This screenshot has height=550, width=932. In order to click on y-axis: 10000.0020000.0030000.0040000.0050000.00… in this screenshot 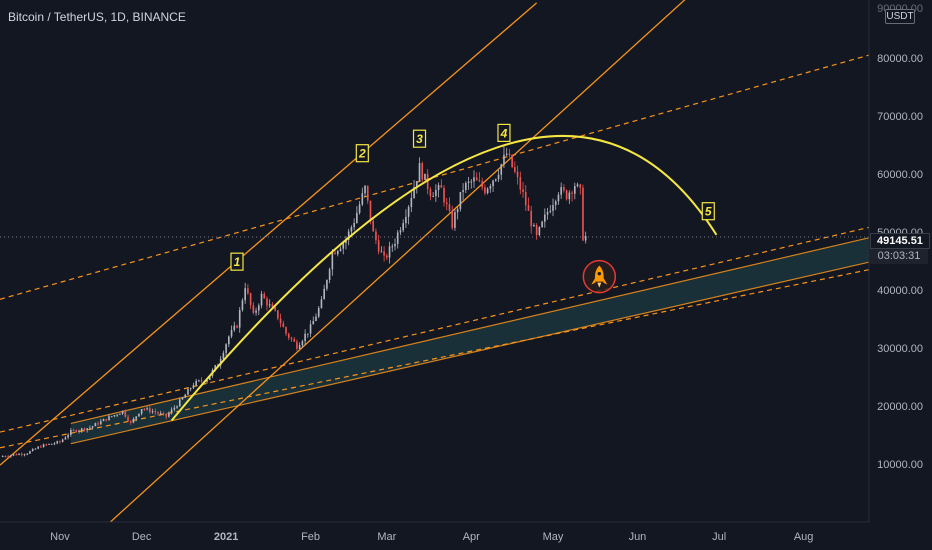, I will do `click(900, 237)`.